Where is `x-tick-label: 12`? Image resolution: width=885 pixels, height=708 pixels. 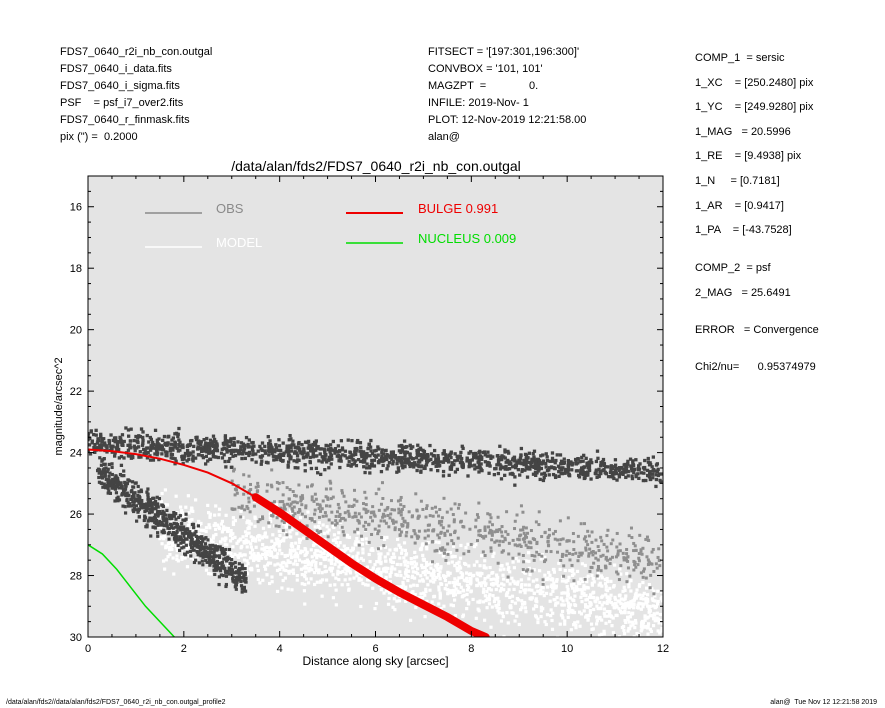 x-tick-label: 12 is located at coordinates (663, 649).